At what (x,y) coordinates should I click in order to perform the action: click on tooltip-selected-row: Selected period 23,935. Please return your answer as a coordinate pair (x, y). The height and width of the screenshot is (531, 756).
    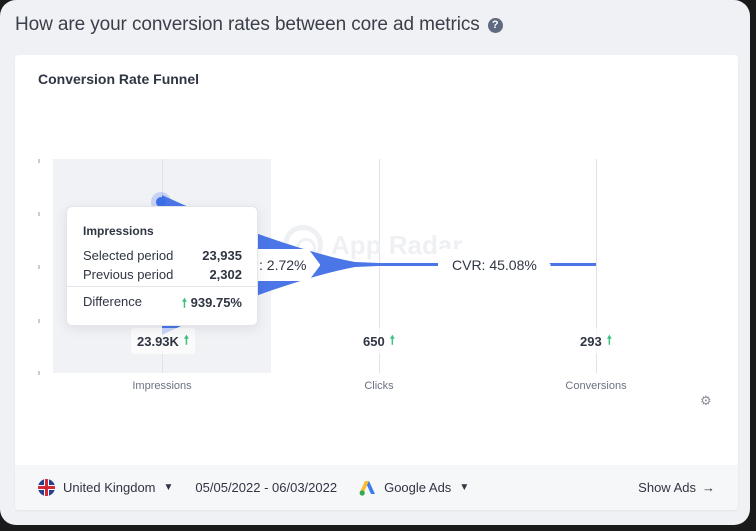
    Looking at the image, I should click on (162, 255).